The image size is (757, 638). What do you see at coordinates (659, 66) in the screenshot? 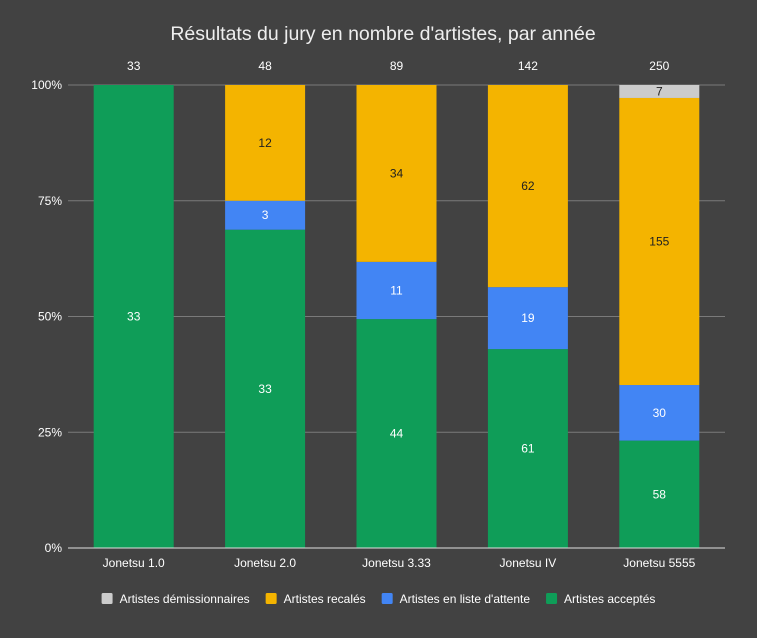
I see `bar-total-label: 250` at bounding box center [659, 66].